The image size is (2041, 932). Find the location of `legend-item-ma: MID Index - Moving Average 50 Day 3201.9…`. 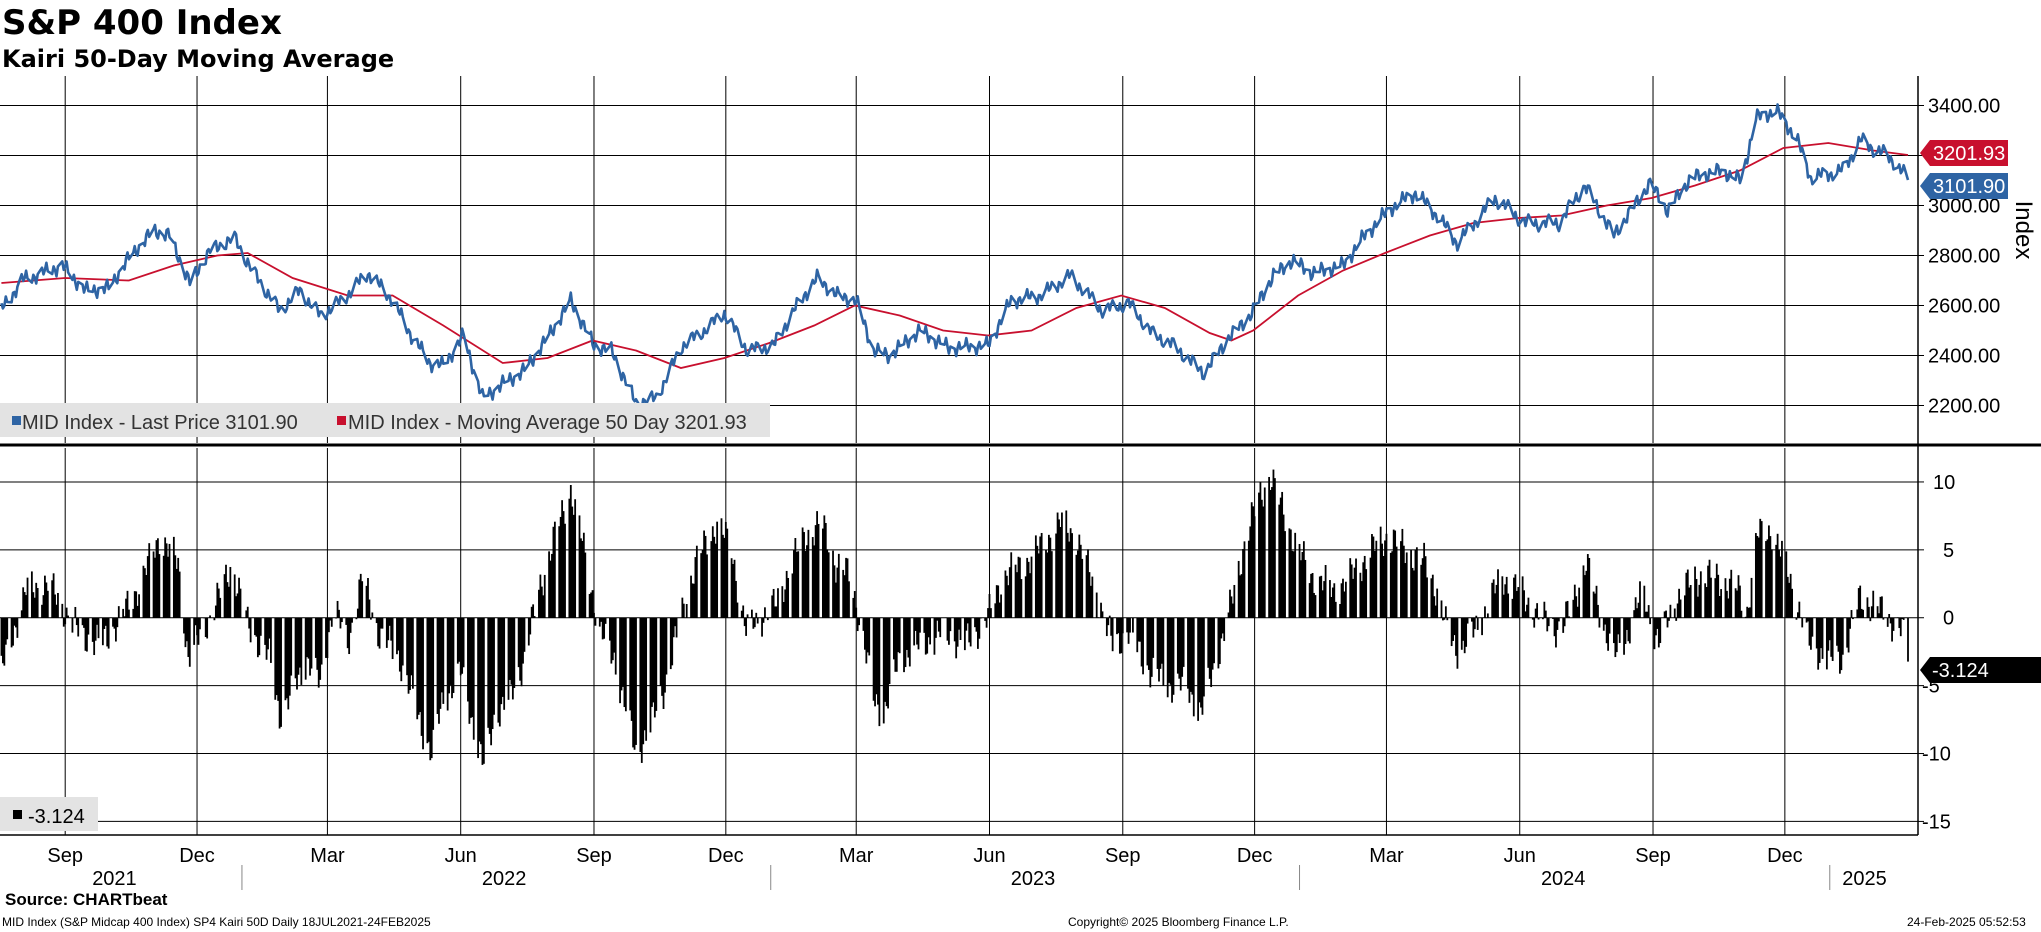

legend-item-ma: MID Index - Moving Average 50 Day 3201.9… is located at coordinates (547, 423).